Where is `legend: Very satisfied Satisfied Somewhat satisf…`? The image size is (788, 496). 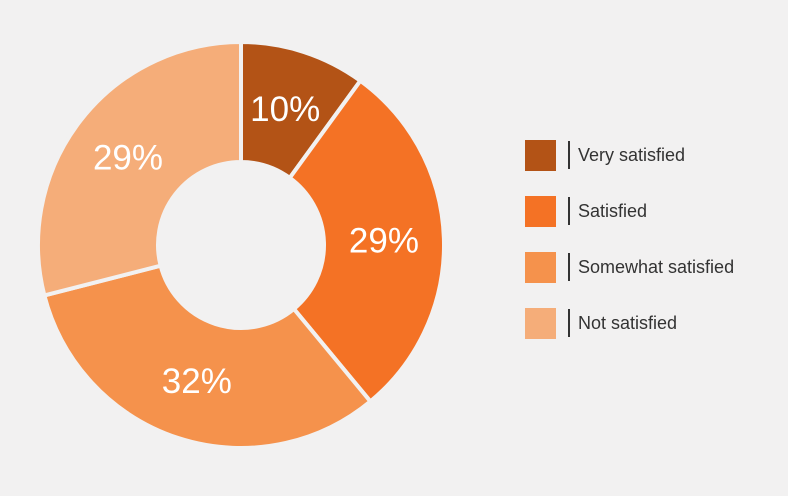
legend: Very satisfied Satisfied Somewhat satisf… is located at coordinates (629, 251).